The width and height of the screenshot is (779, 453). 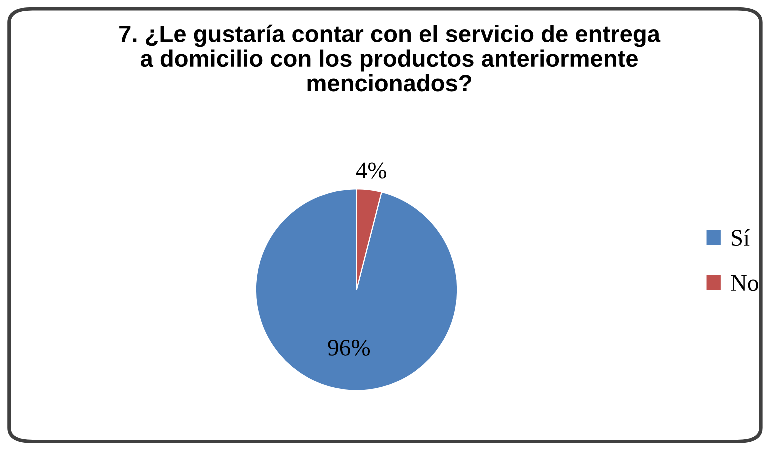 What do you see at coordinates (356, 290) in the screenshot?
I see `pie-slice` at bounding box center [356, 290].